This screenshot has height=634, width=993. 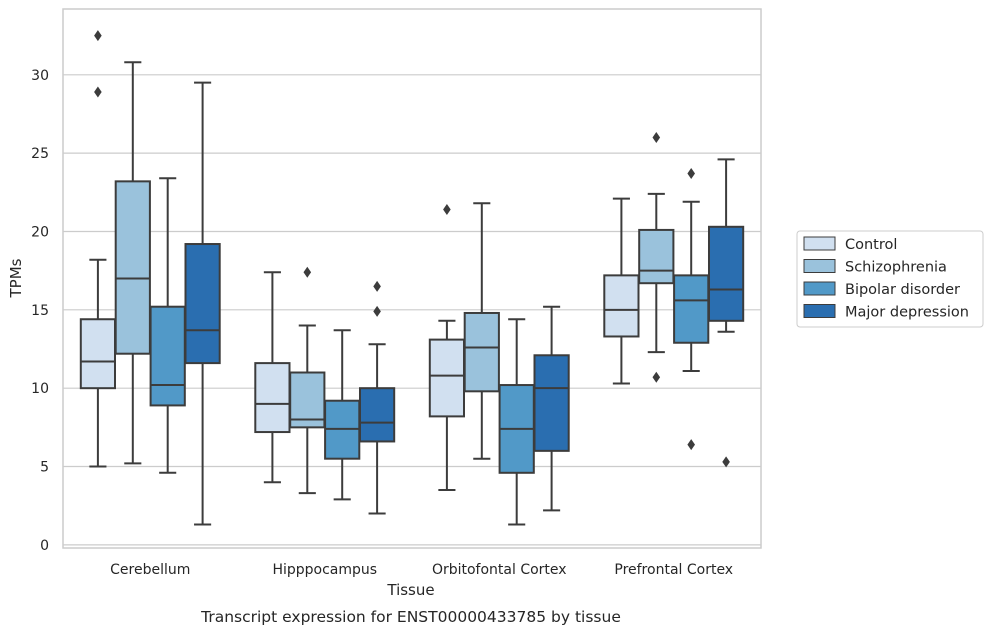 What do you see at coordinates (40, 76) in the screenshot?
I see `y-tick-label: 30` at bounding box center [40, 76].